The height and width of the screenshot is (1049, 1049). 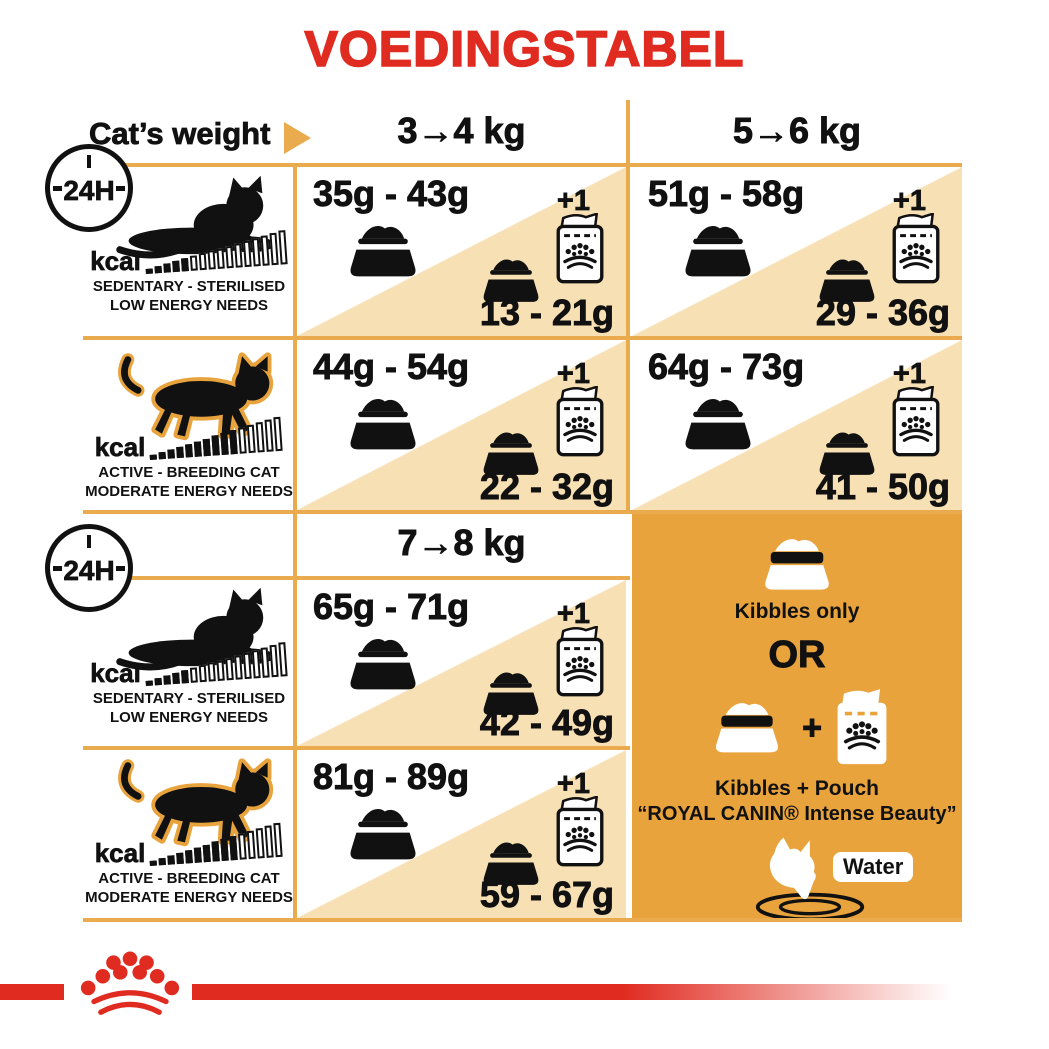 What do you see at coordinates (862, 728) in the screenshot?
I see `pouch-icon-white` at bounding box center [862, 728].